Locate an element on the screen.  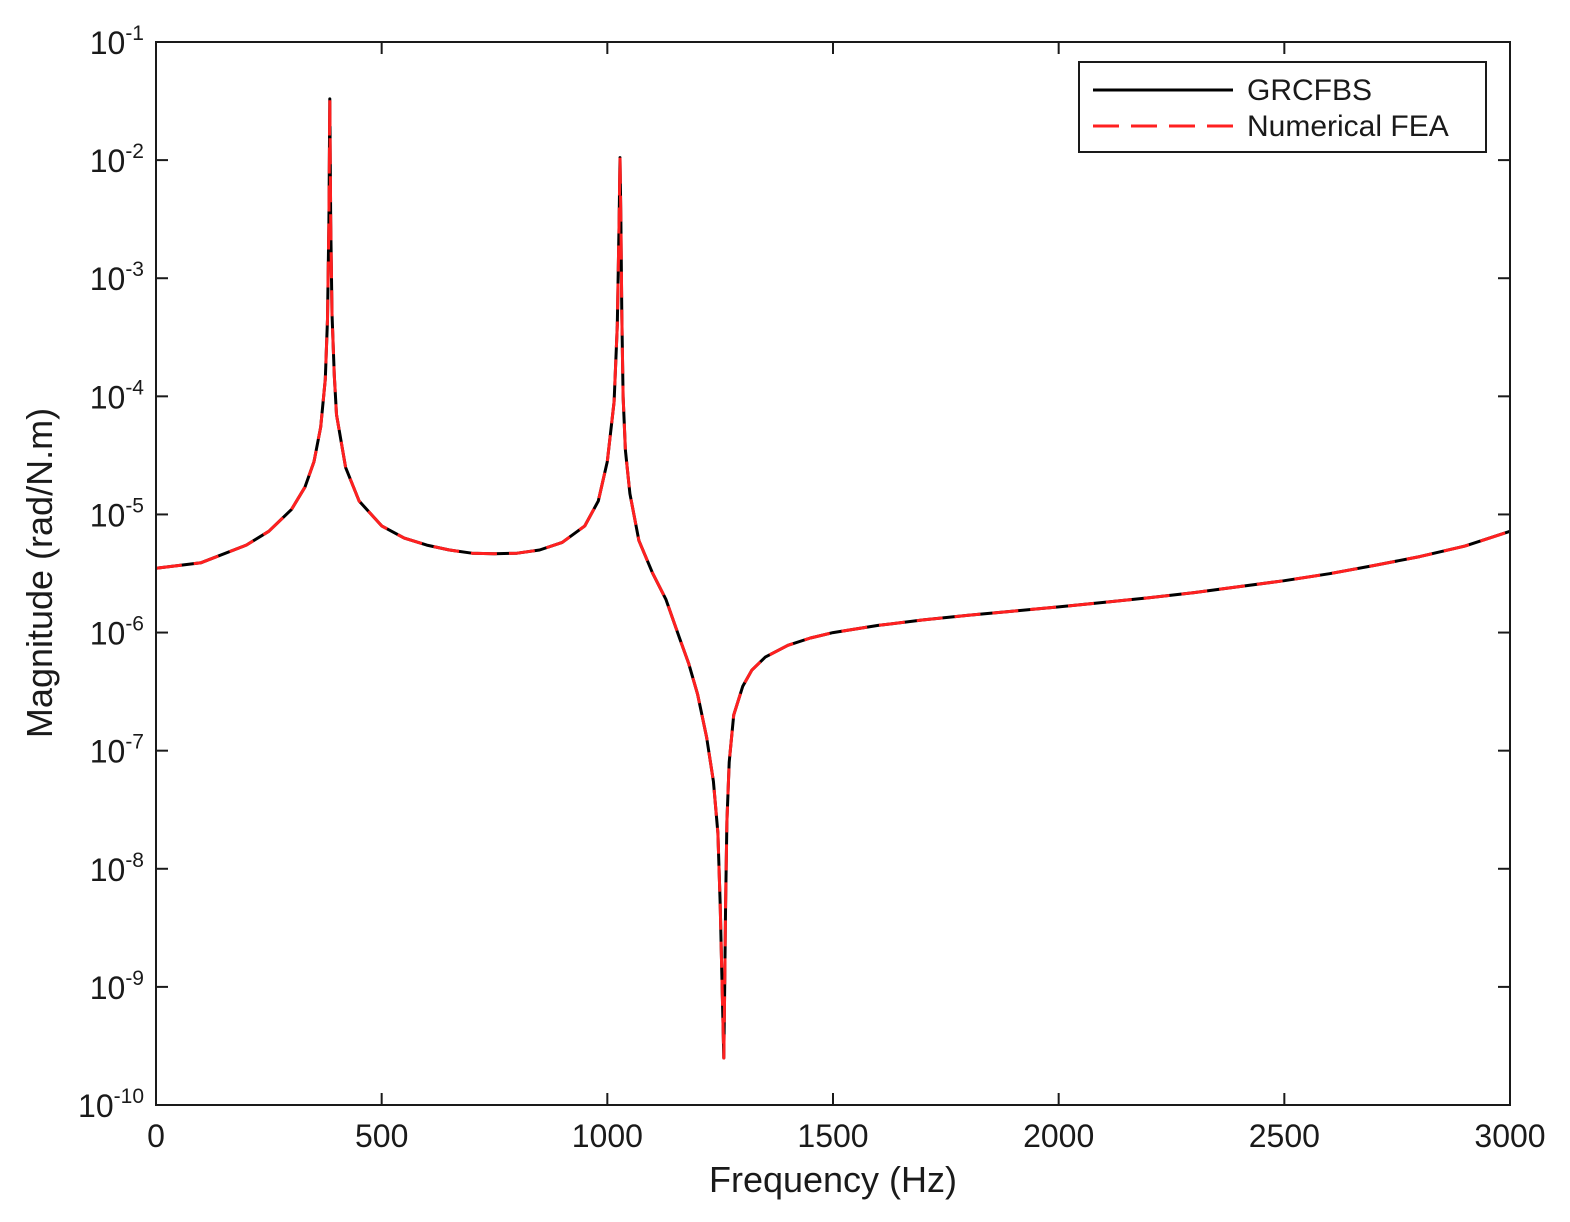
x-tick-label: 1000 is located at coordinates (607, 1136).